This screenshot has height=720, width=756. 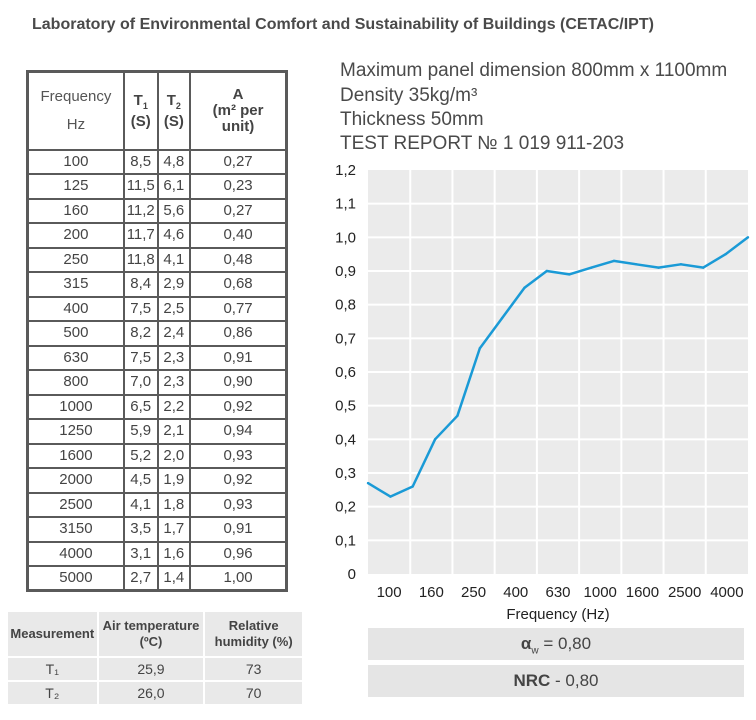 What do you see at coordinates (140, 480) in the screenshot?
I see `t1-cell: 4,5` at bounding box center [140, 480].